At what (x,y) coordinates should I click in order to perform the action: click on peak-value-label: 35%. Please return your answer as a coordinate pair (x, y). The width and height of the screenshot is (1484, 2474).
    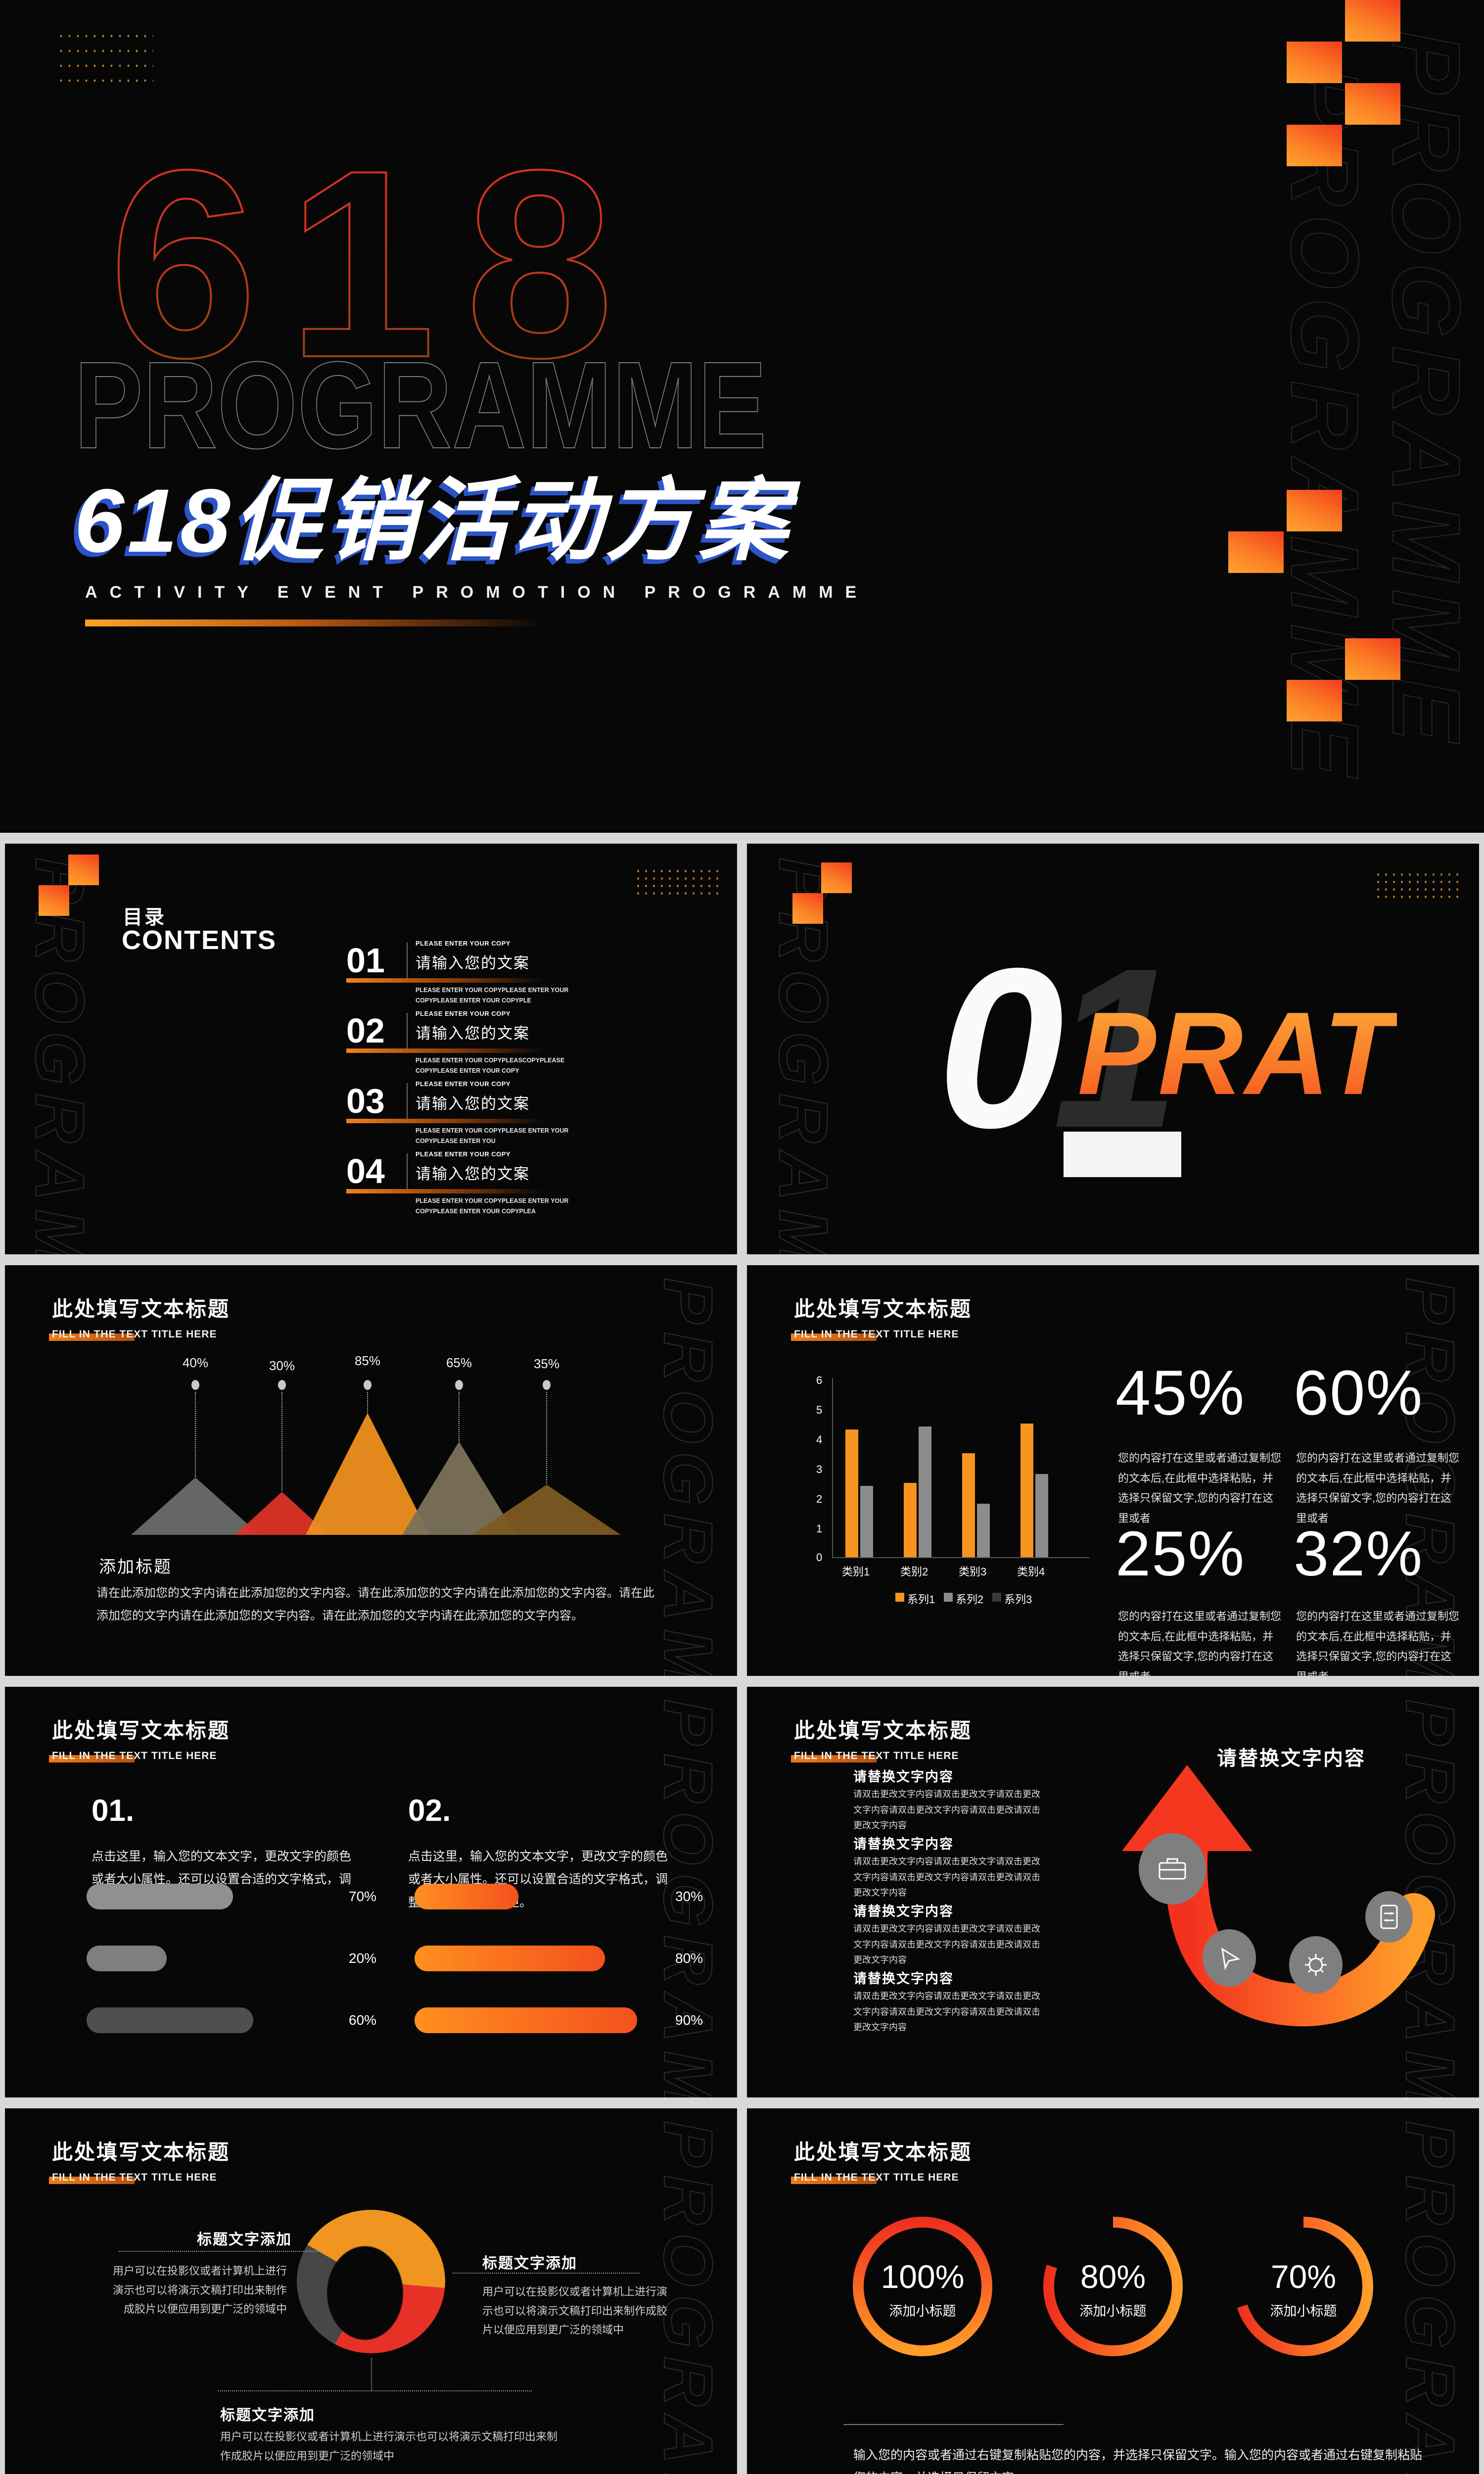
    Looking at the image, I should click on (546, 1364).